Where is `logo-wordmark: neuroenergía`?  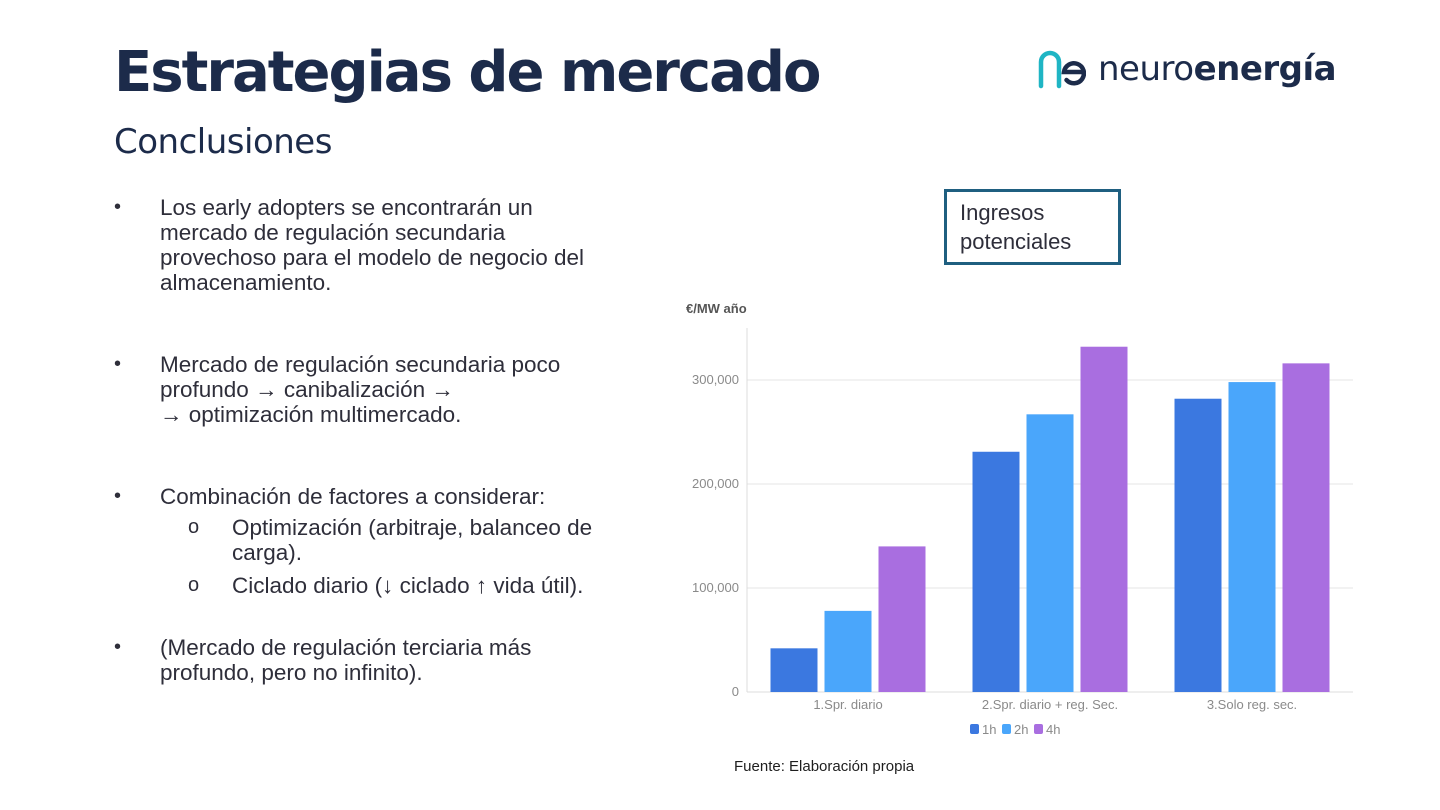
logo-wordmark: neuroenergía is located at coordinates (1217, 69).